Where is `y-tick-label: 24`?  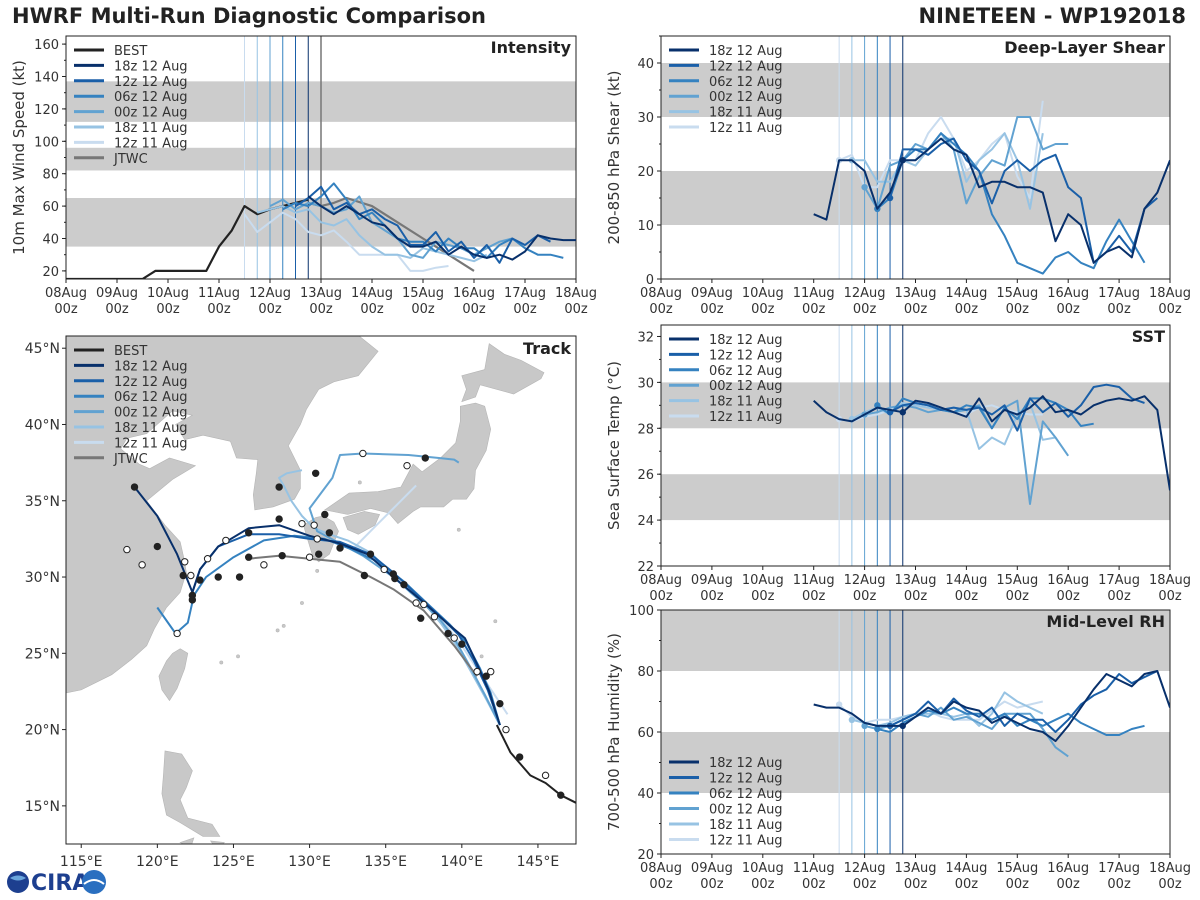 y-tick-label: 24 is located at coordinates (645, 521).